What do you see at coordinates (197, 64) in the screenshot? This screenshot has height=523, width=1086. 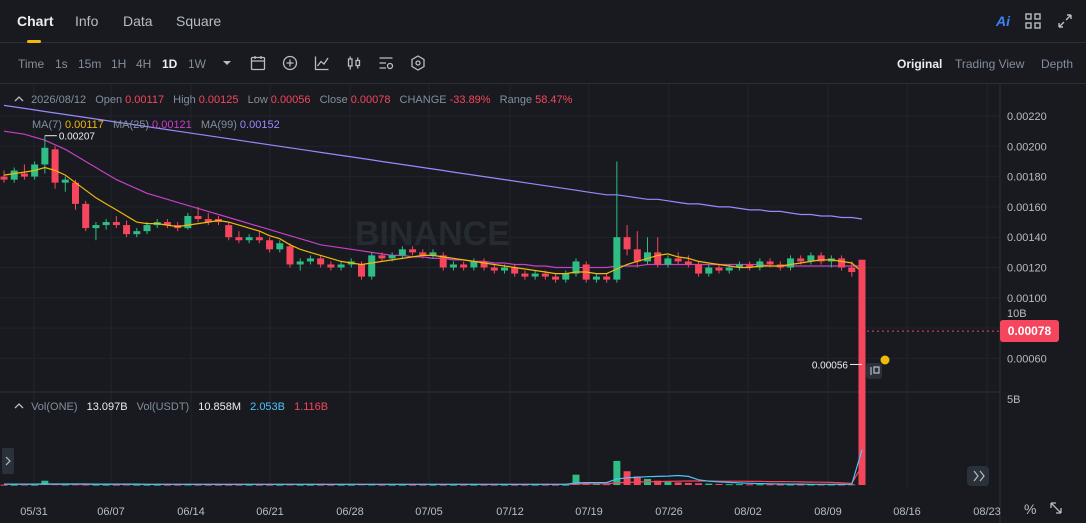 I see `interval-1w: 1W` at bounding box center [197, 64].